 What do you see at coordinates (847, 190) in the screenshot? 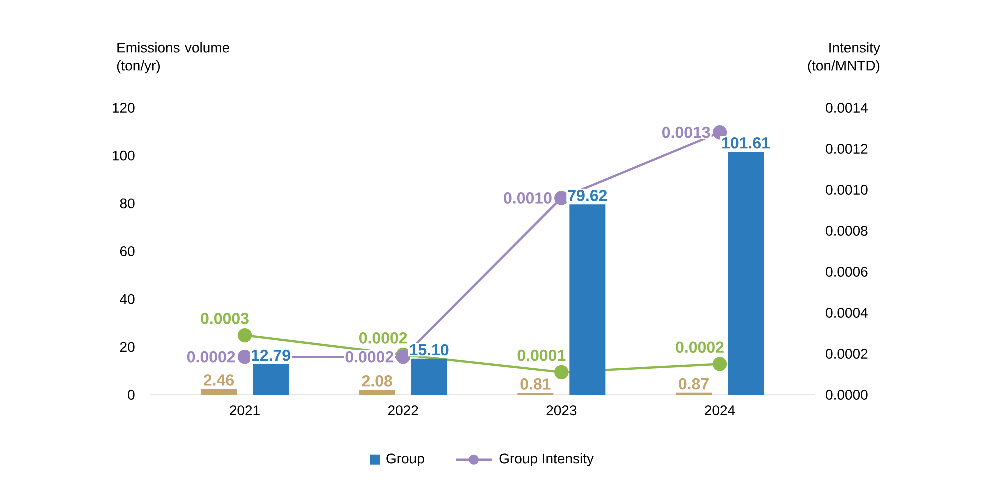
I see `y2-tick-label: 0.0010` at bounding box center [847, 190].